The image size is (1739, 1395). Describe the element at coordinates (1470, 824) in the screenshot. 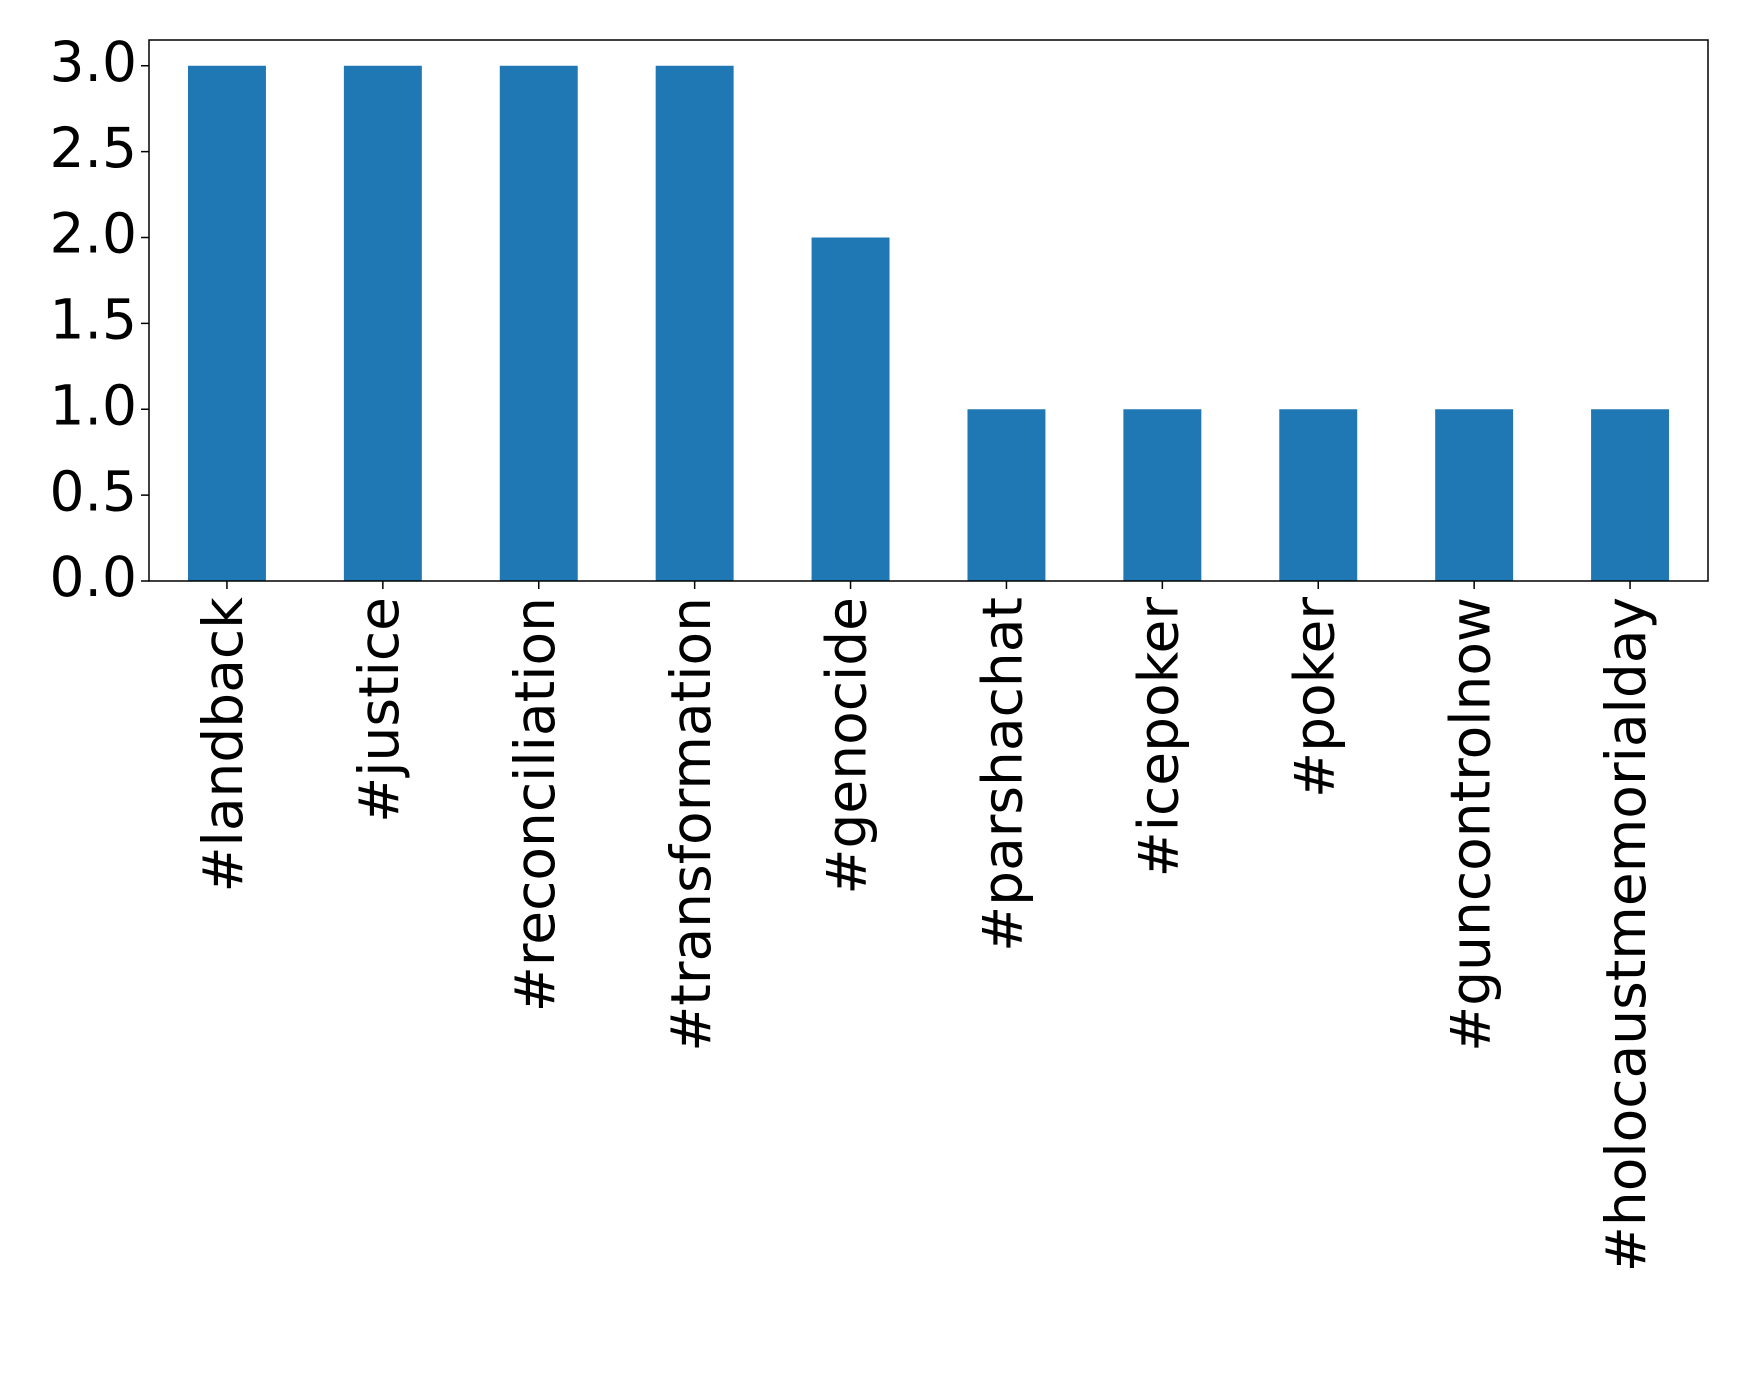

I see `x-tick-label: #guncontrolnow` at that location.